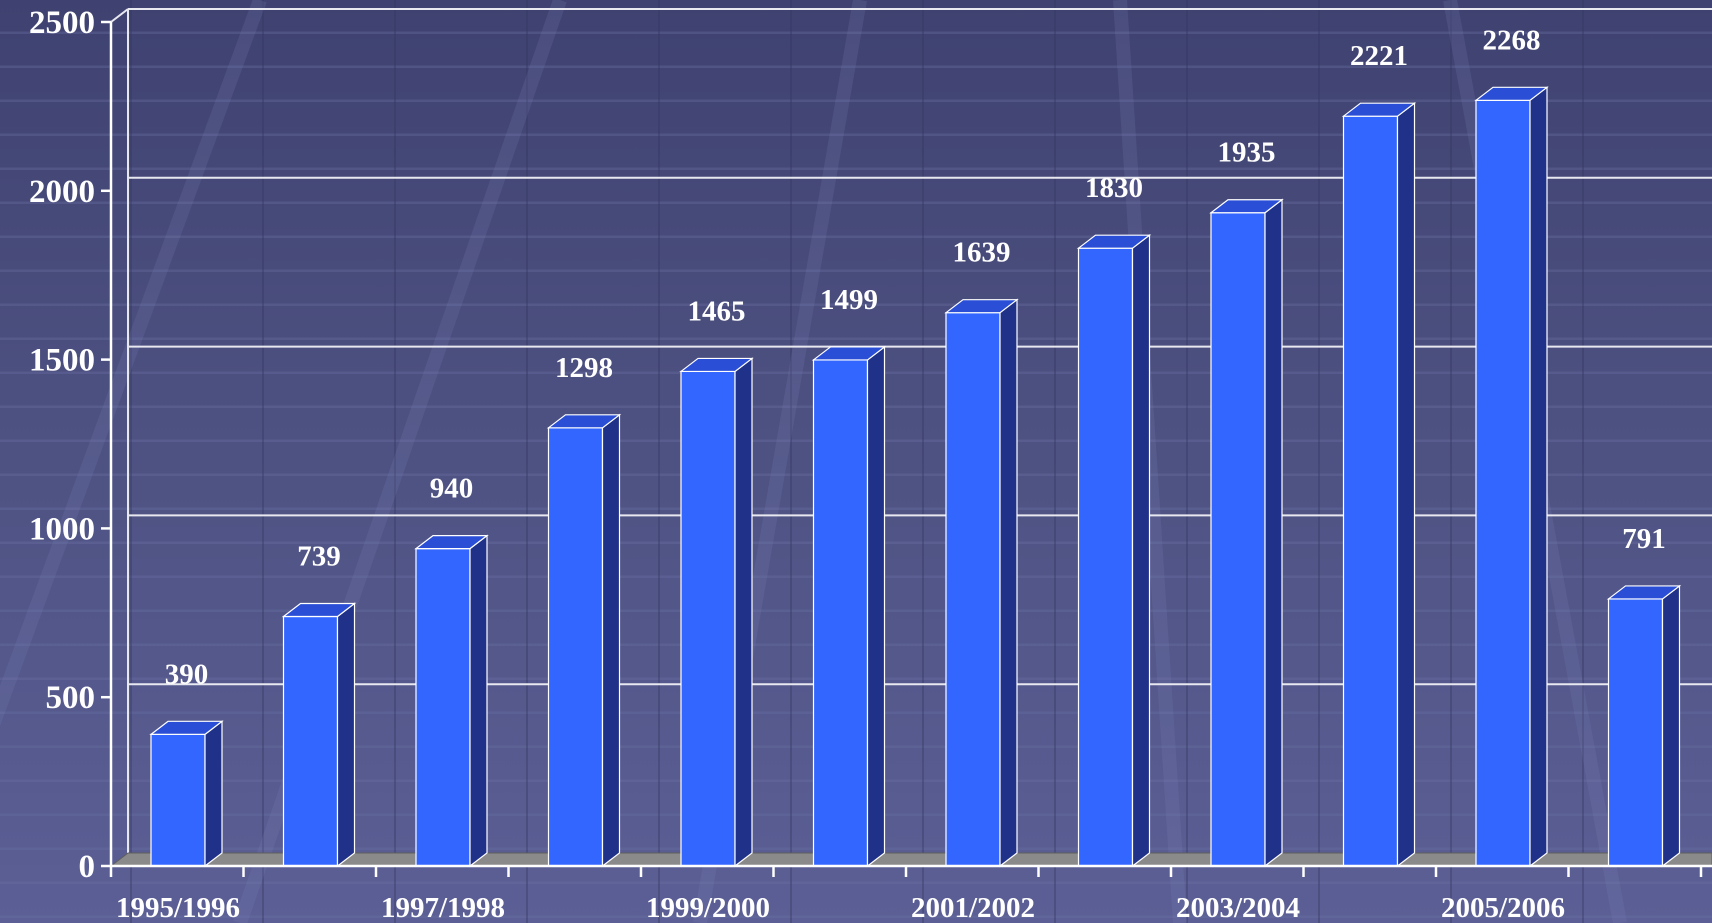  Describe the element at coordinates (717, 311) in the screenshot. I see `data-label-4: 1465` at that location.